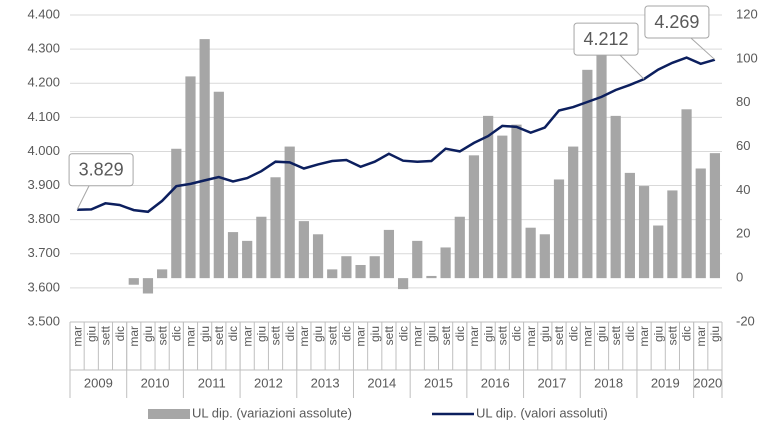 Image resolution: width=773 pixels, height=432 pixels. What do you see at coordinates (43, 320) in the screenshot?
I see `y-tick-label: 3.500` at bounding box center [43, 320].